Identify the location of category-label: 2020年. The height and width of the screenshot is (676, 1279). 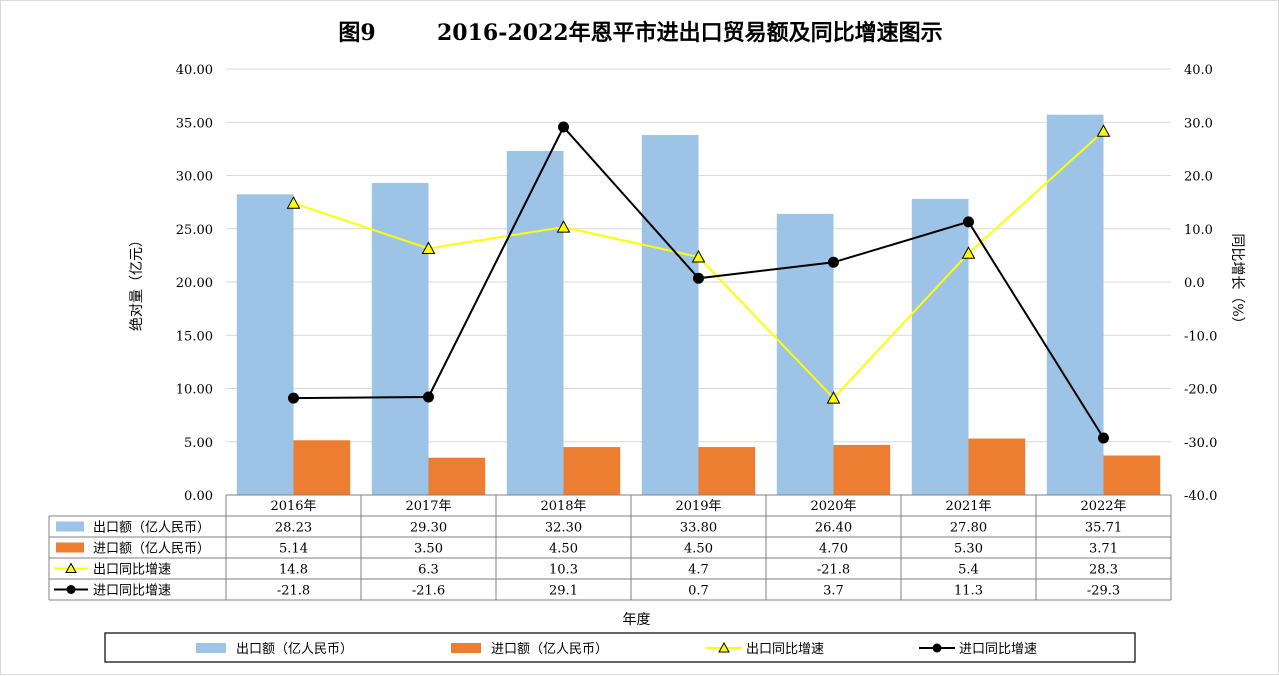
(833, 506).